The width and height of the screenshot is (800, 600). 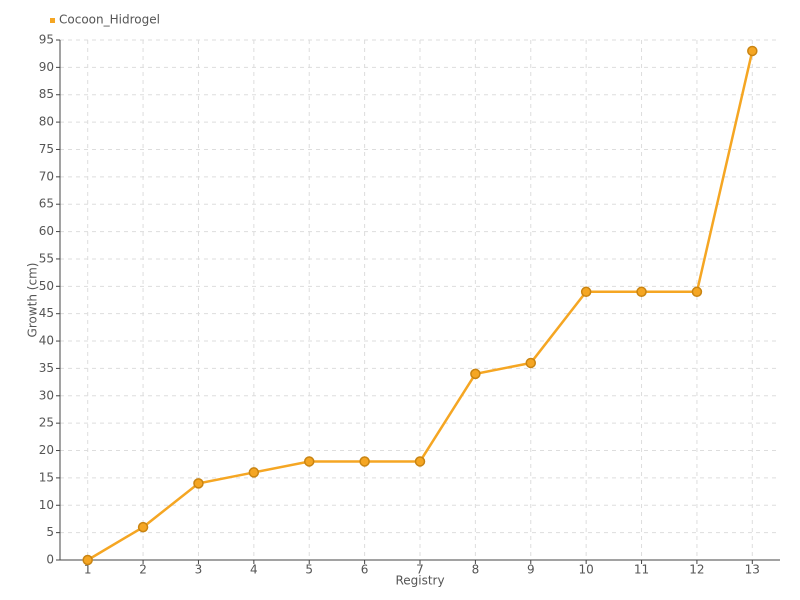 What do you see at coordinates (50, 560) in the screenshot?
I see `y-tick-label: 0` at bounding box center [50, 560].